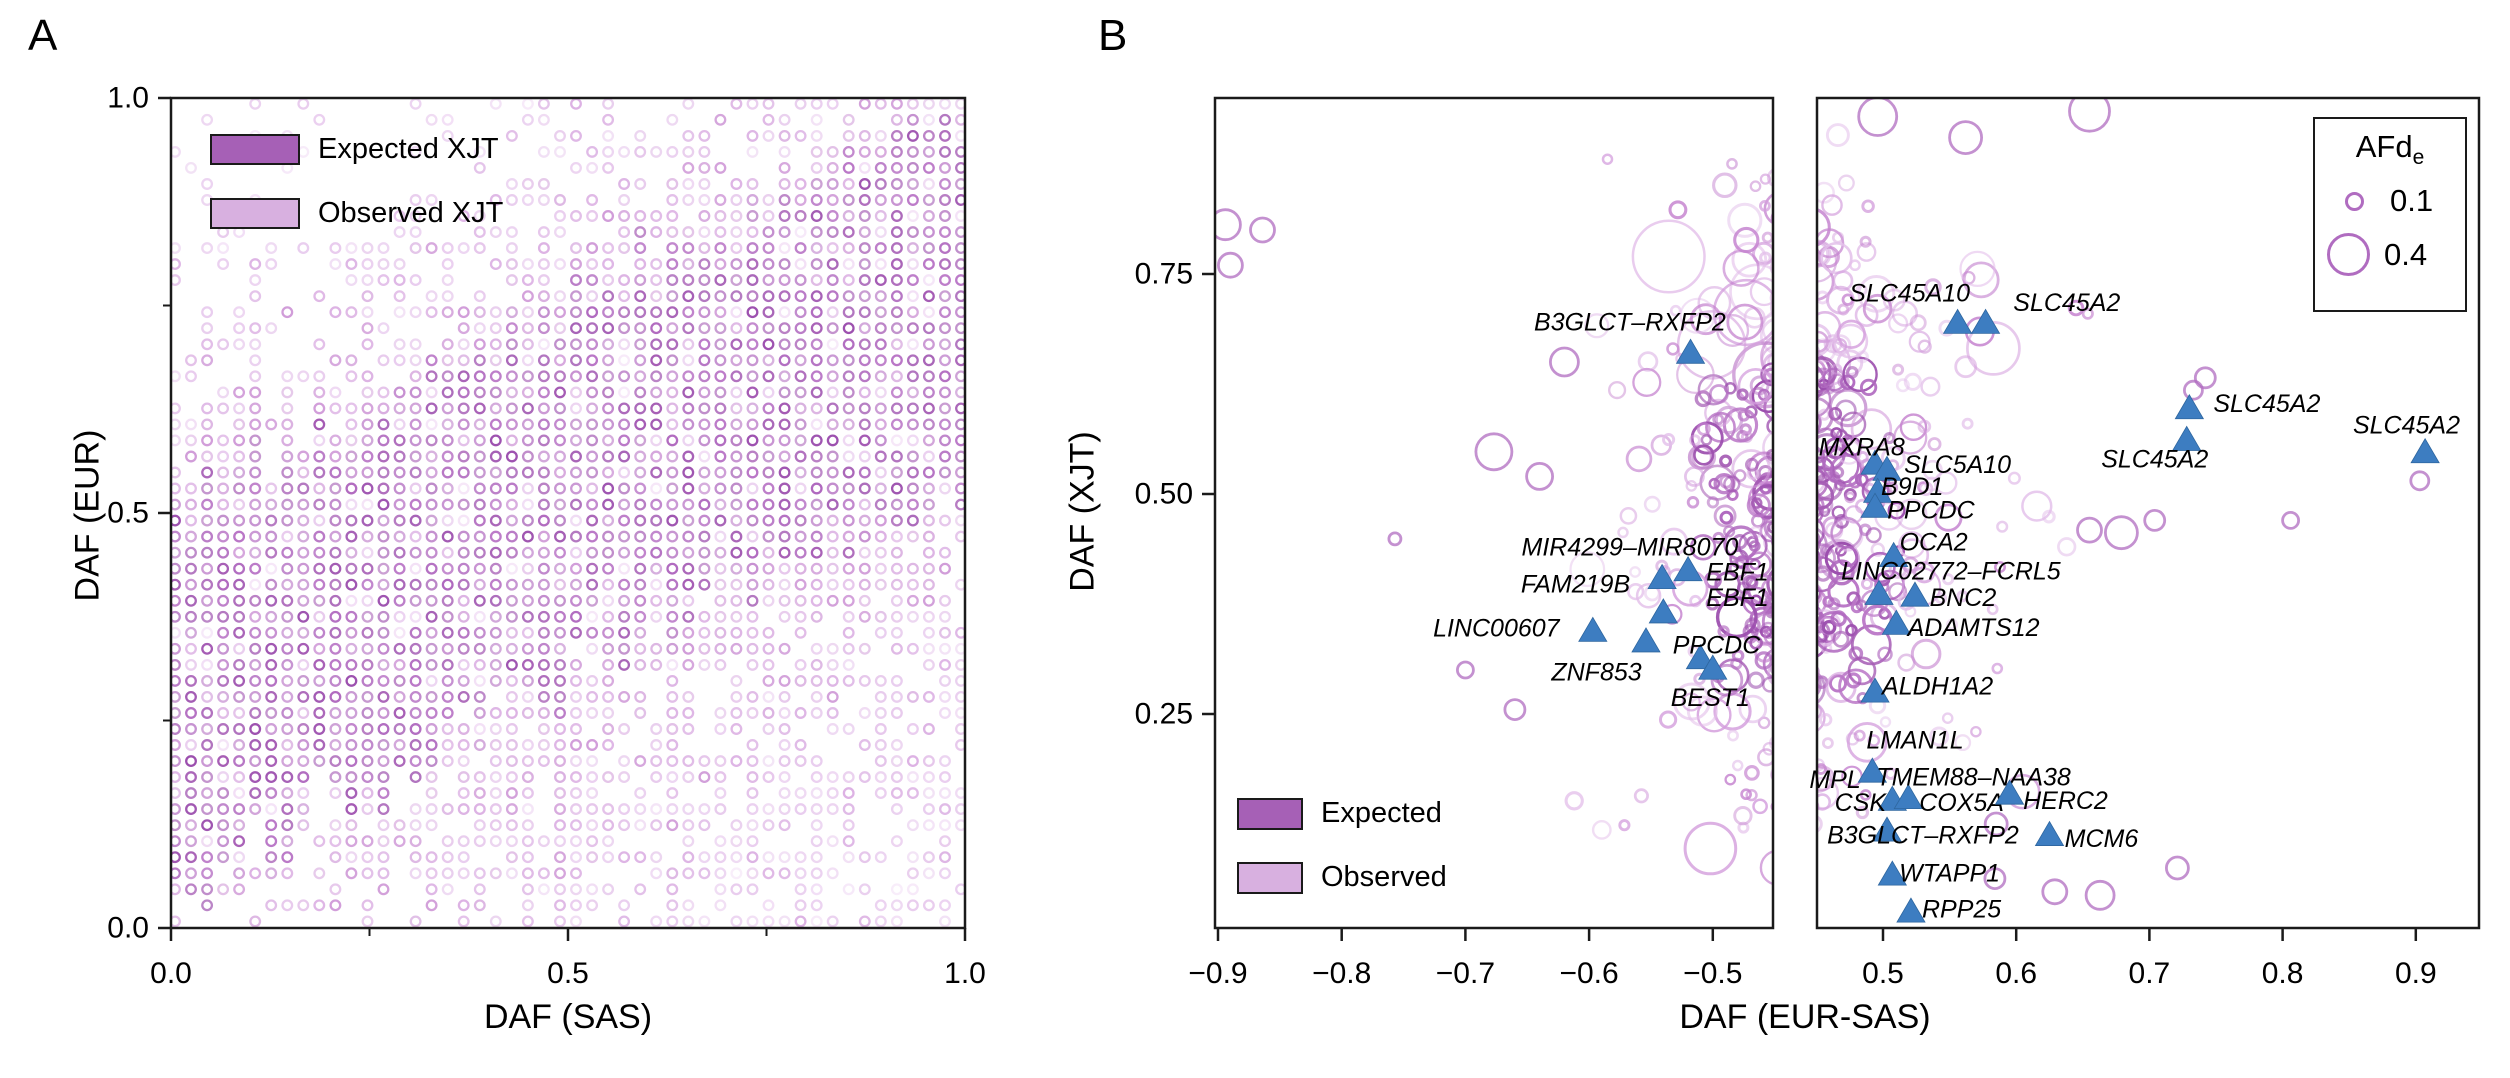  What do you see at coordinates (2354, 201) in the screenshot?
I see `small-circle-icon` at bounding box center [2354, 201].